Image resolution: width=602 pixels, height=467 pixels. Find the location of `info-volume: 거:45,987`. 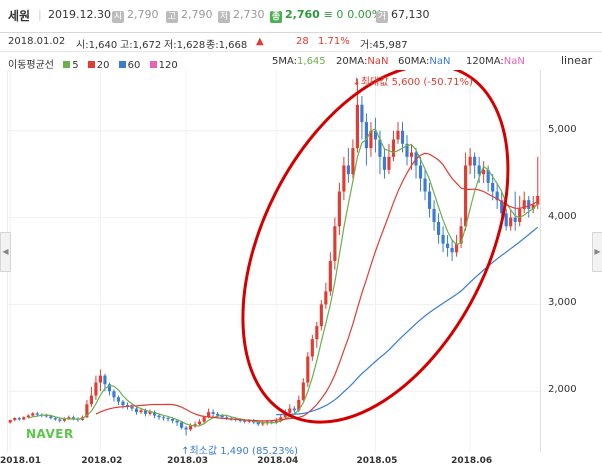

info-volume: 거:45,987 is located at coordinates (384, 45).